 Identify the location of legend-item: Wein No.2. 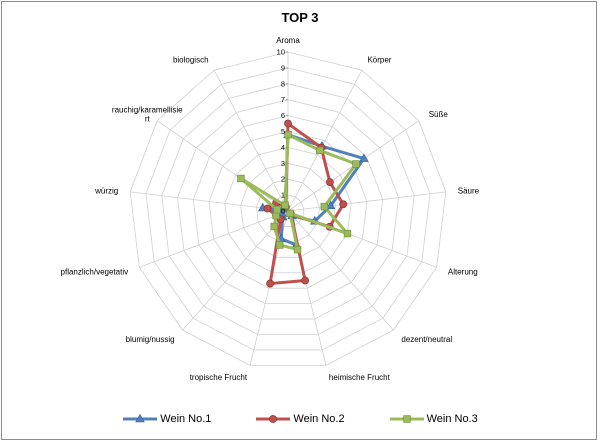
(300, 419).